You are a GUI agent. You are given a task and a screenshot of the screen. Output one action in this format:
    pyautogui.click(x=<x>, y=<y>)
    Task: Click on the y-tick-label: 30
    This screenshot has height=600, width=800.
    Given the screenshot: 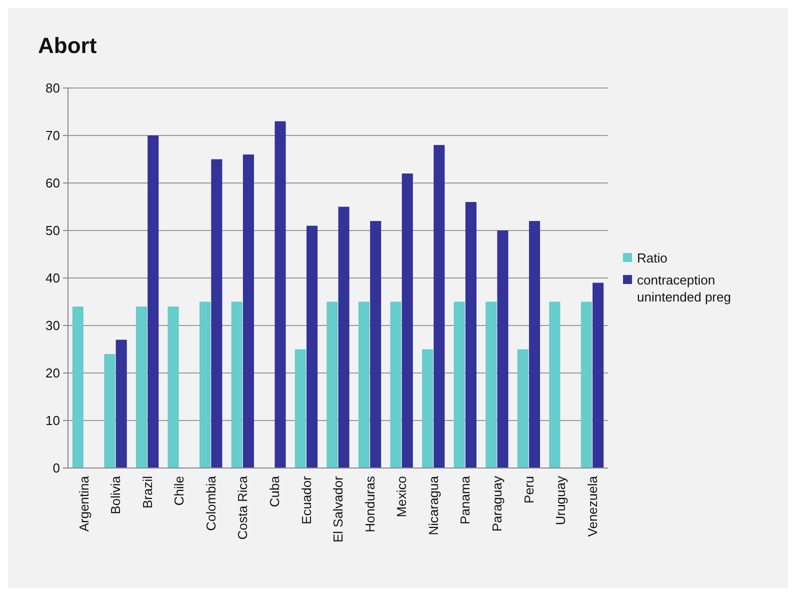 What is the action you would take?
    pyautogui.click(x=53, y=326)
    